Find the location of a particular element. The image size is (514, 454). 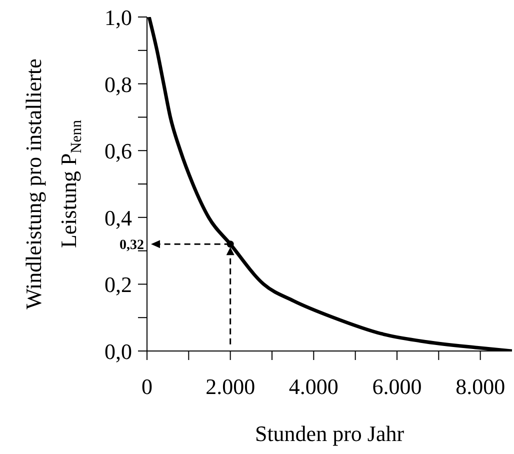

annotation: 0,32 is located at coordinates (132, 246).